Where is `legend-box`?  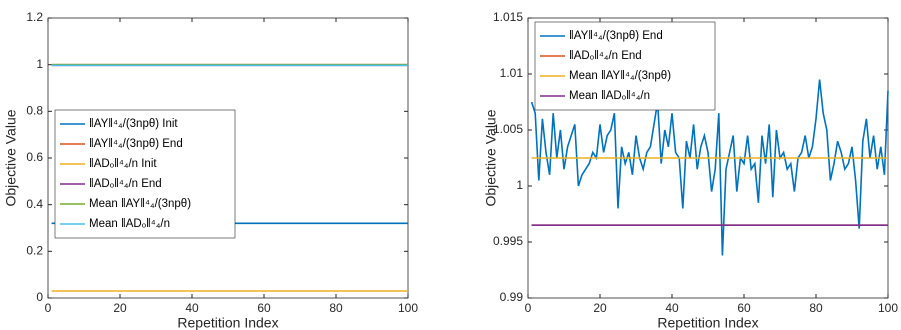 legend-box is located at coordinates (145, 174).